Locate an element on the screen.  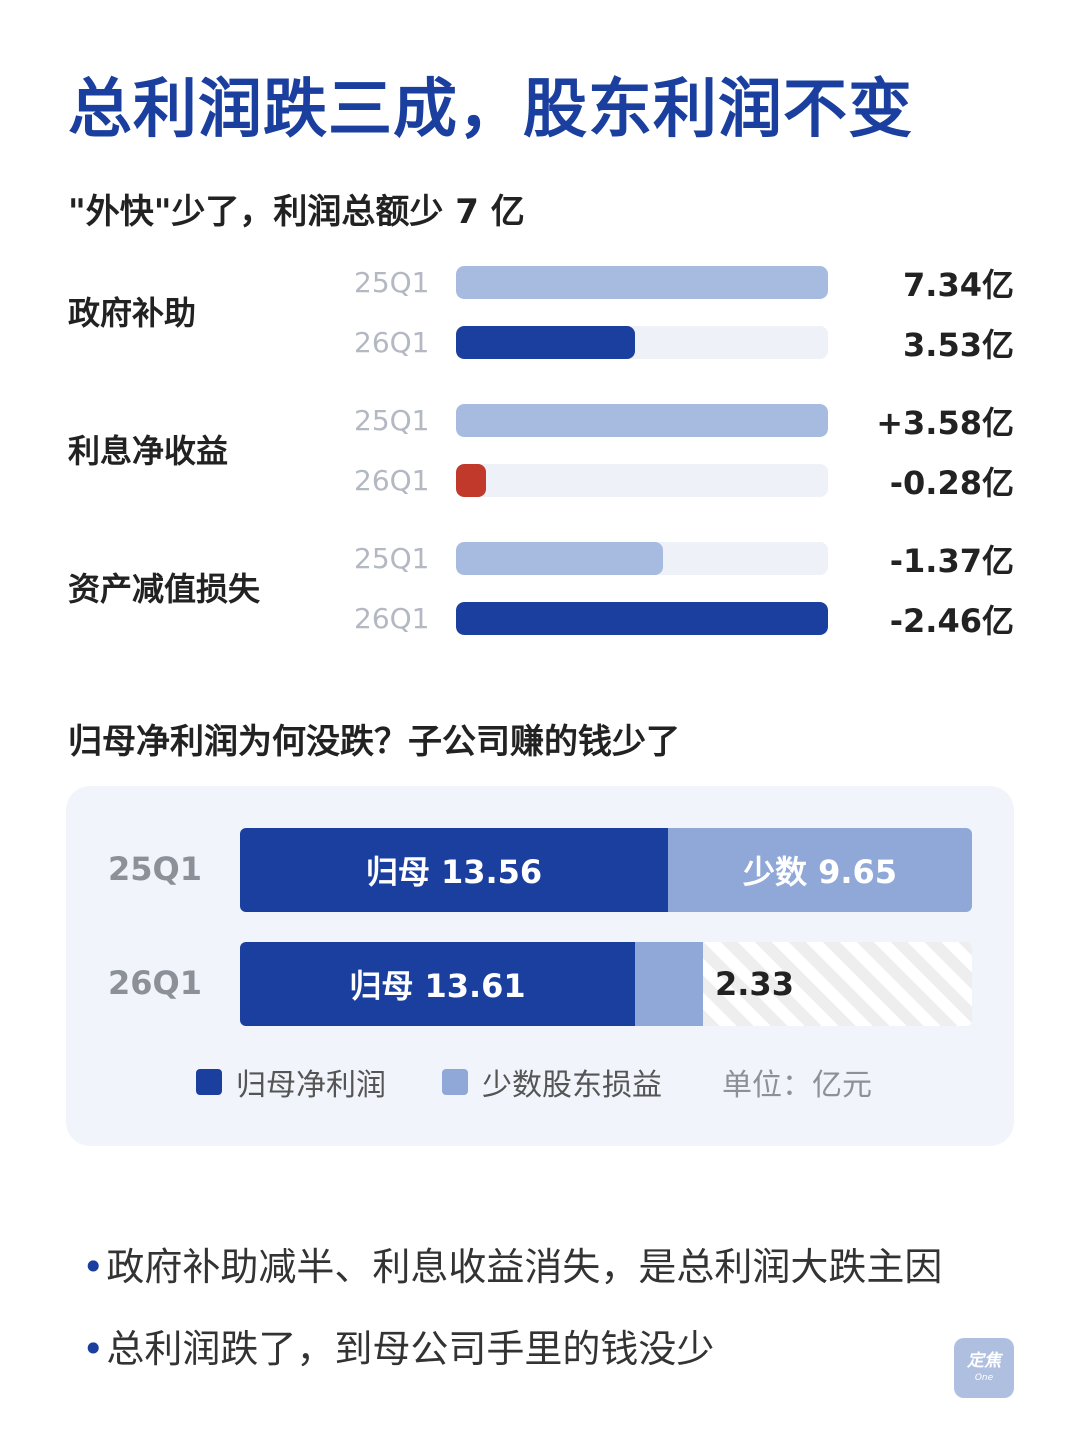
data-label: 7.34亿 is located at coordinates (958, 285).